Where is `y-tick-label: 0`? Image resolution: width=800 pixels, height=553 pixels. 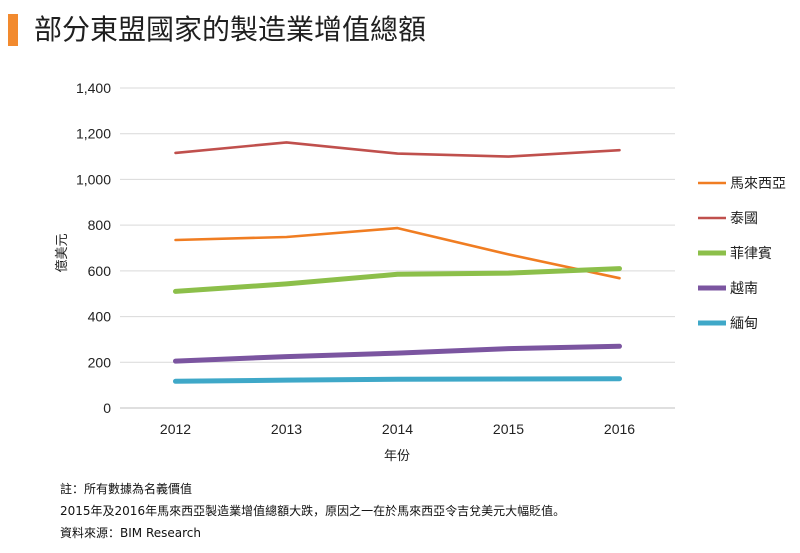
y-tick-label: 0 is located at coordinates (107, 408).